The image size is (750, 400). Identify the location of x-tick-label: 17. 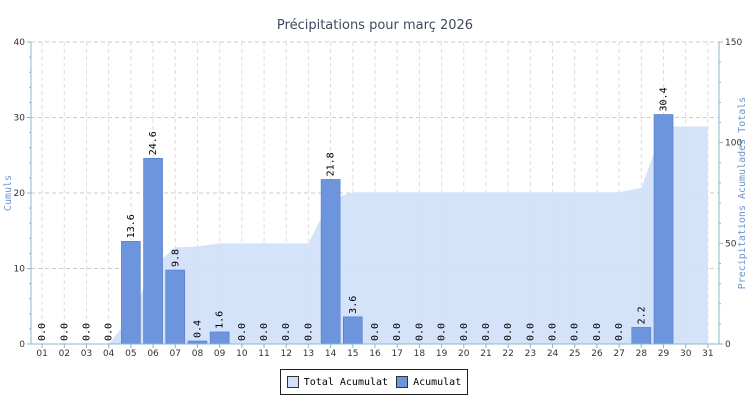
(396, 354).